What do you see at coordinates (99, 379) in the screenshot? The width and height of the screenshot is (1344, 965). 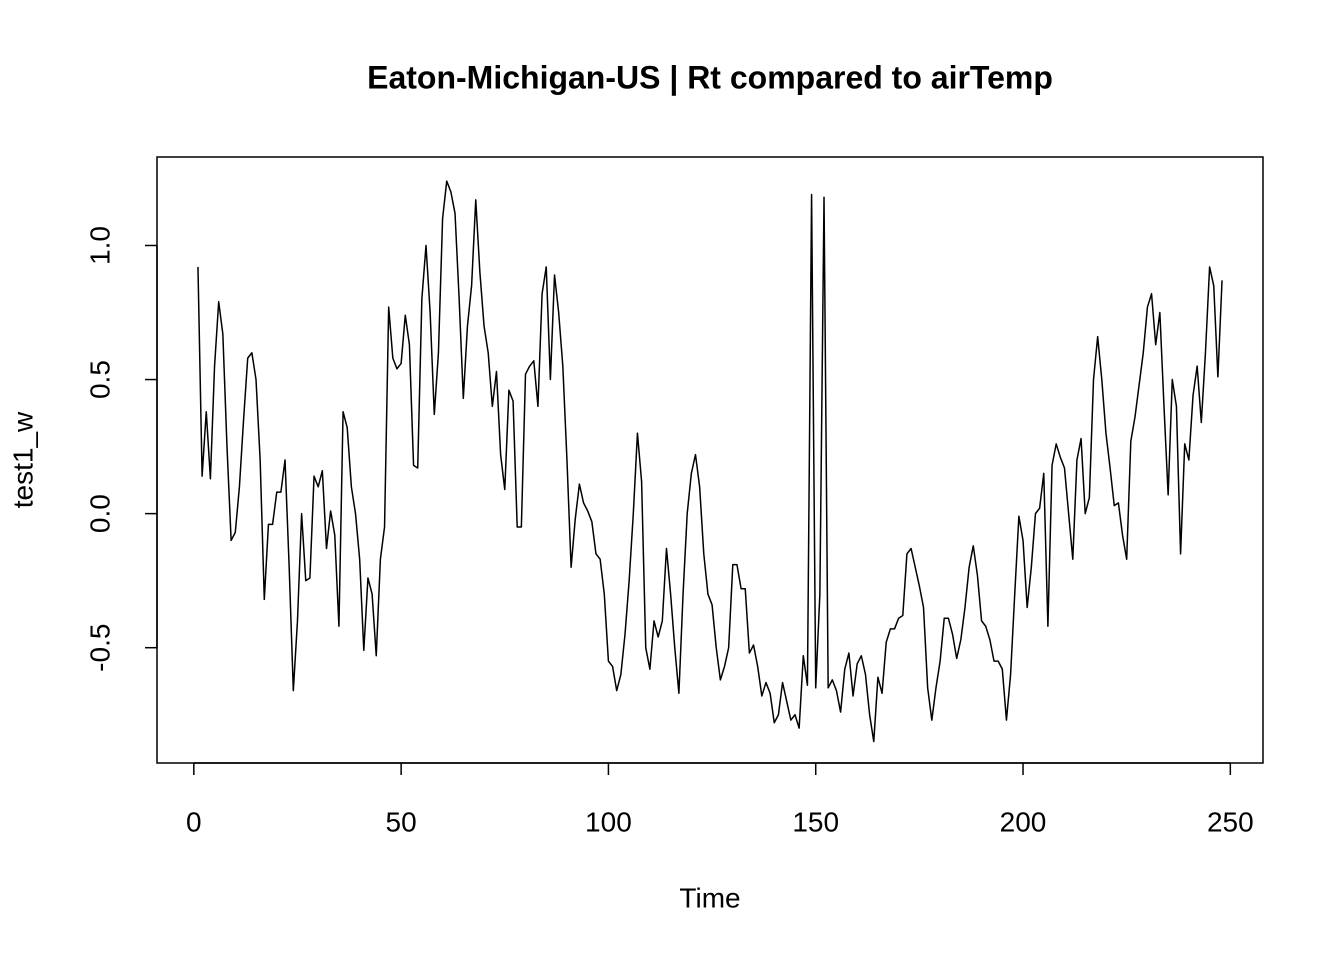 I see `y-tick-label: 0.5` at bounding box center [99, 379].